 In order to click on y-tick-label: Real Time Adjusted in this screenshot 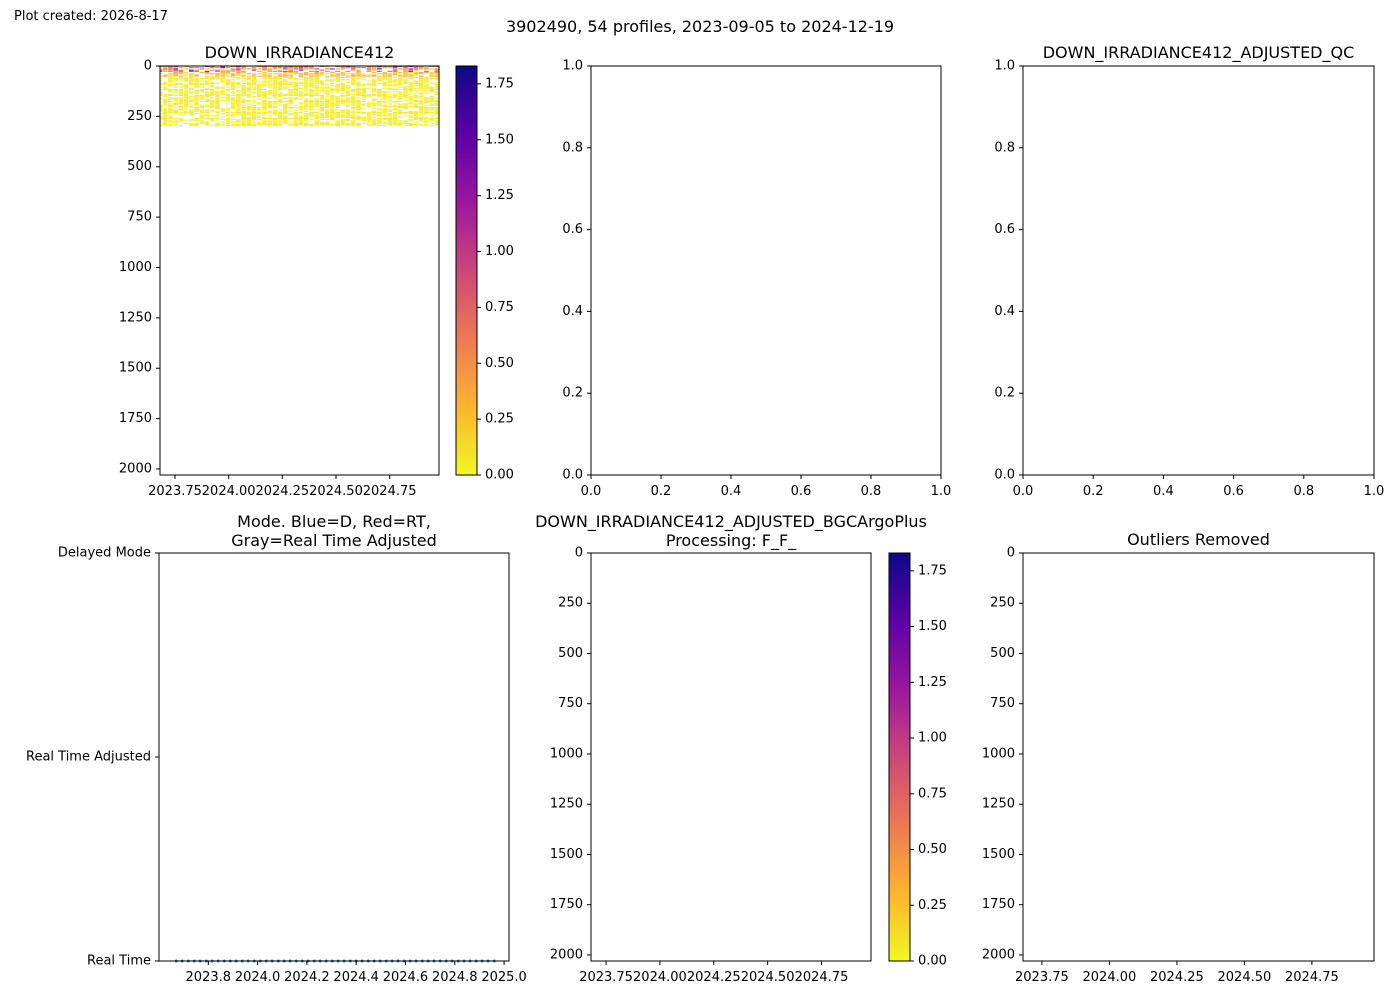, I will do `click(88, 757)`.